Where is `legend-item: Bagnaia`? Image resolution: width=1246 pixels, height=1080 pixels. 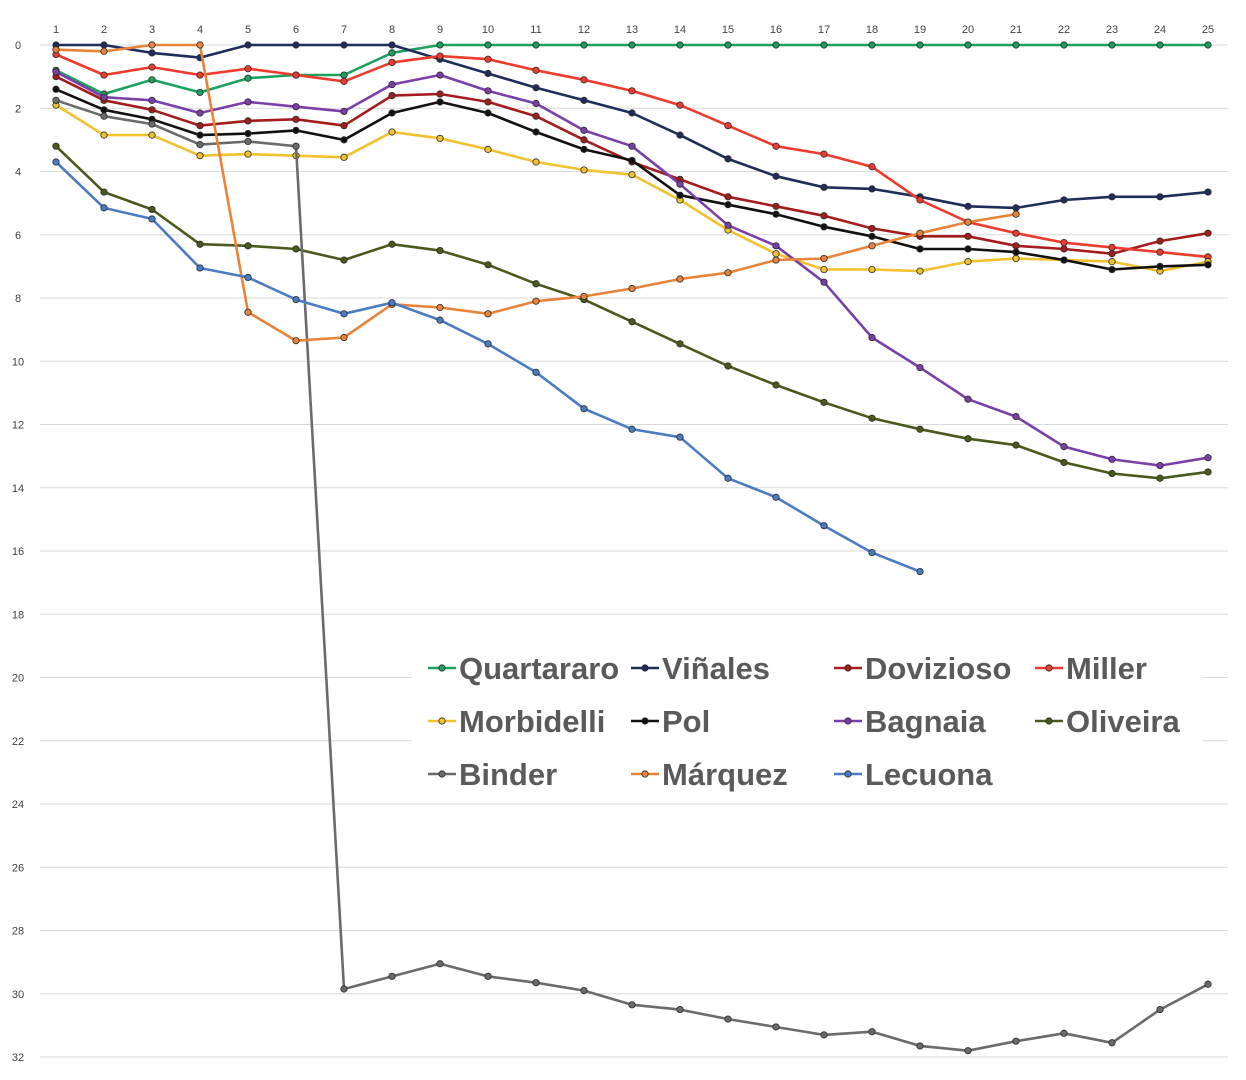 legend-item: Bagnaia is located at coordinates (910, 721).